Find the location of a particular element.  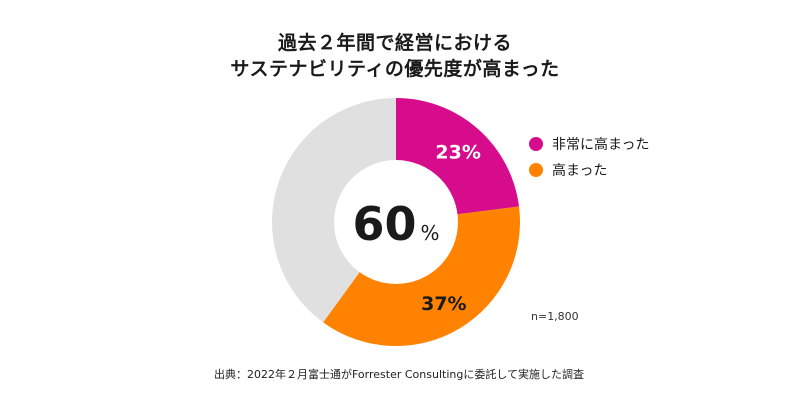

chart-title-line-1: 過去２年間で経営における is located at coordinates (394, 43).